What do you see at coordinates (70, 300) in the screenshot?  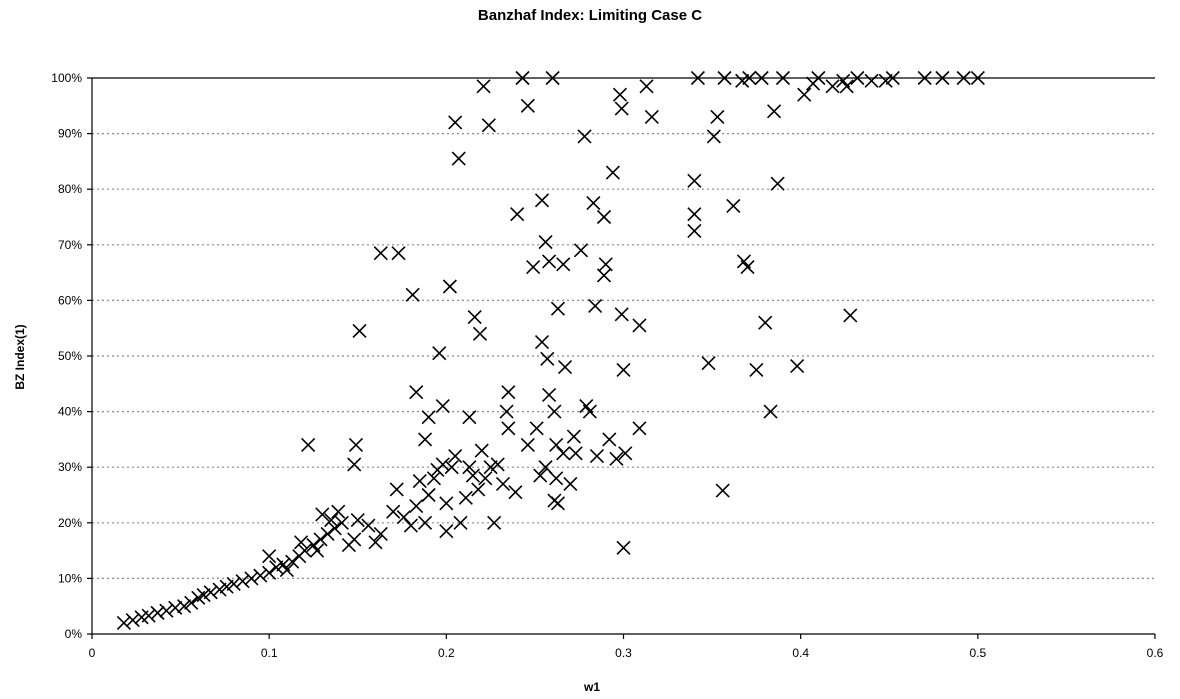 I see `y-tick-label: 60%` at bounding box center [70, 300].